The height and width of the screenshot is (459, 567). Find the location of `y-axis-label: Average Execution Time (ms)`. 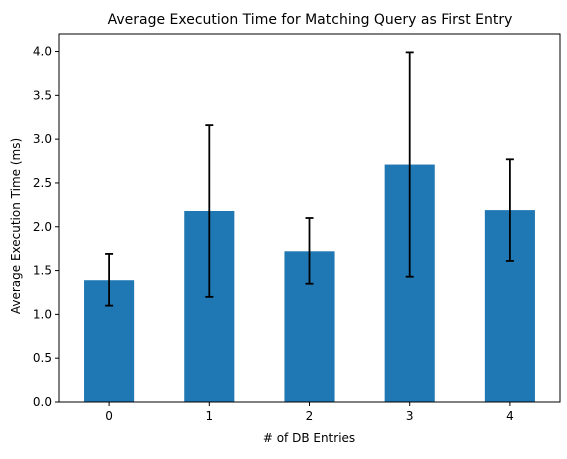

y-axis-label: Average Execution Time (ms) is located at coordinates (16, 226).